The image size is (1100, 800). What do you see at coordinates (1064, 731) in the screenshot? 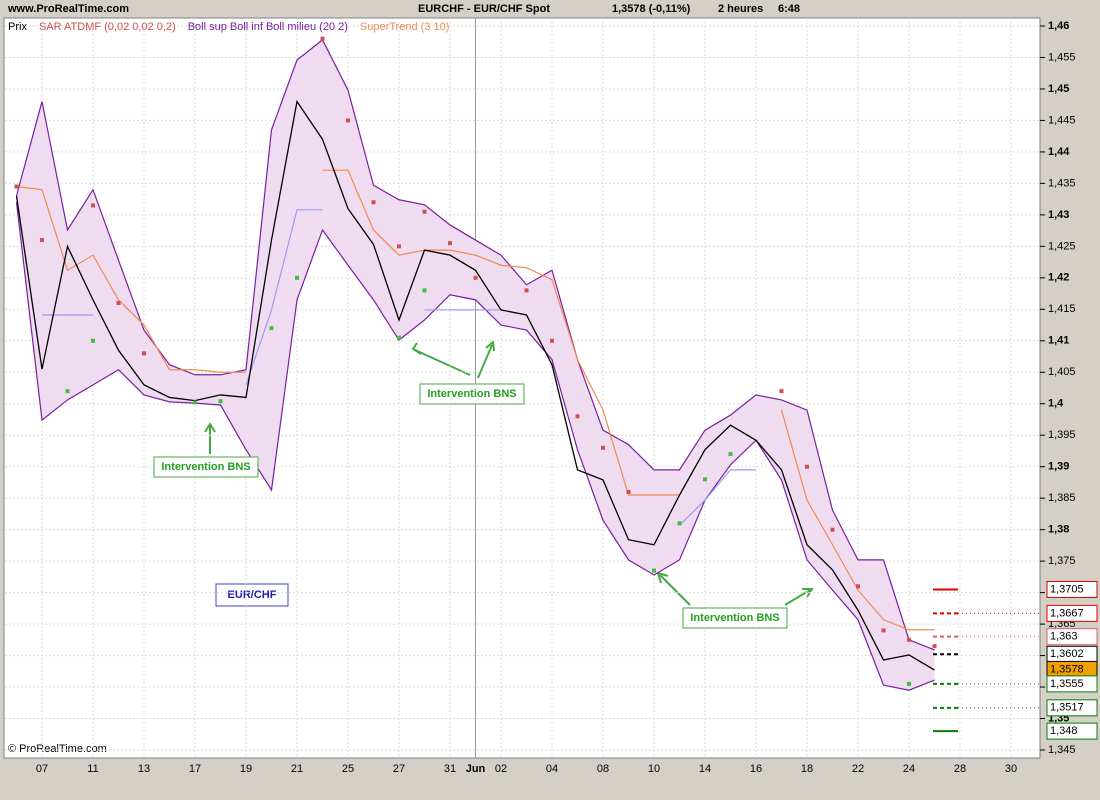
I see `price-tag-label: 1,348` at bounding box center [1064, 731].